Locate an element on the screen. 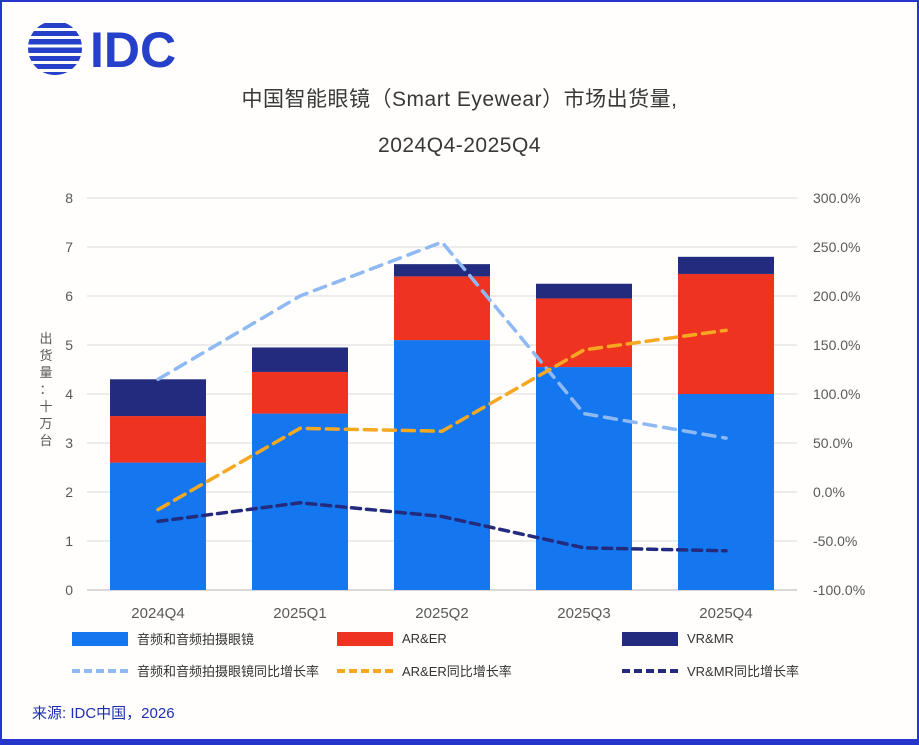 This screenshot has height=745, width=919. category-label: 2025Q4 is located at coordinates (725, 613).